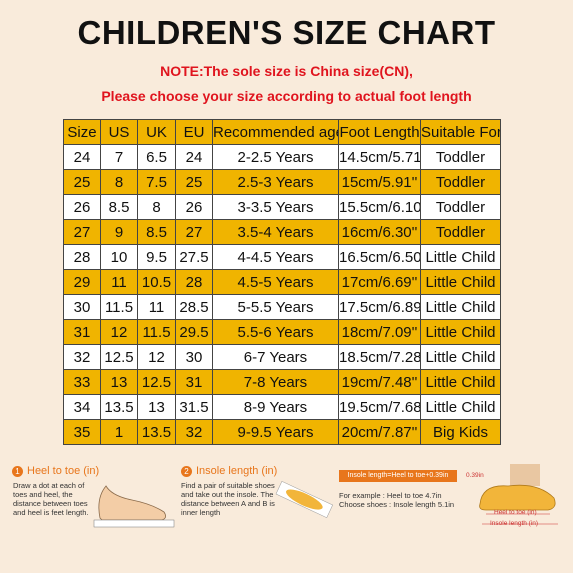 This screenshot has height=573, width=573. What do you see at coordinates (379, 382) in the screenshot?
I see `cell: 19cm/7.48''` at bounding box center [379, 382].